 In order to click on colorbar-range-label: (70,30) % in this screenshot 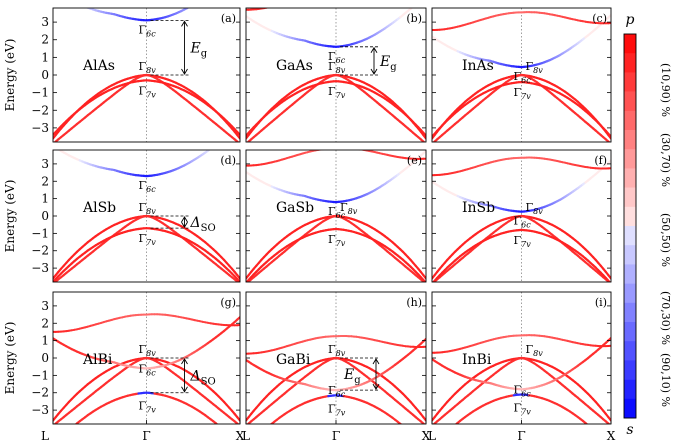, I will do `click(665, 318)`.